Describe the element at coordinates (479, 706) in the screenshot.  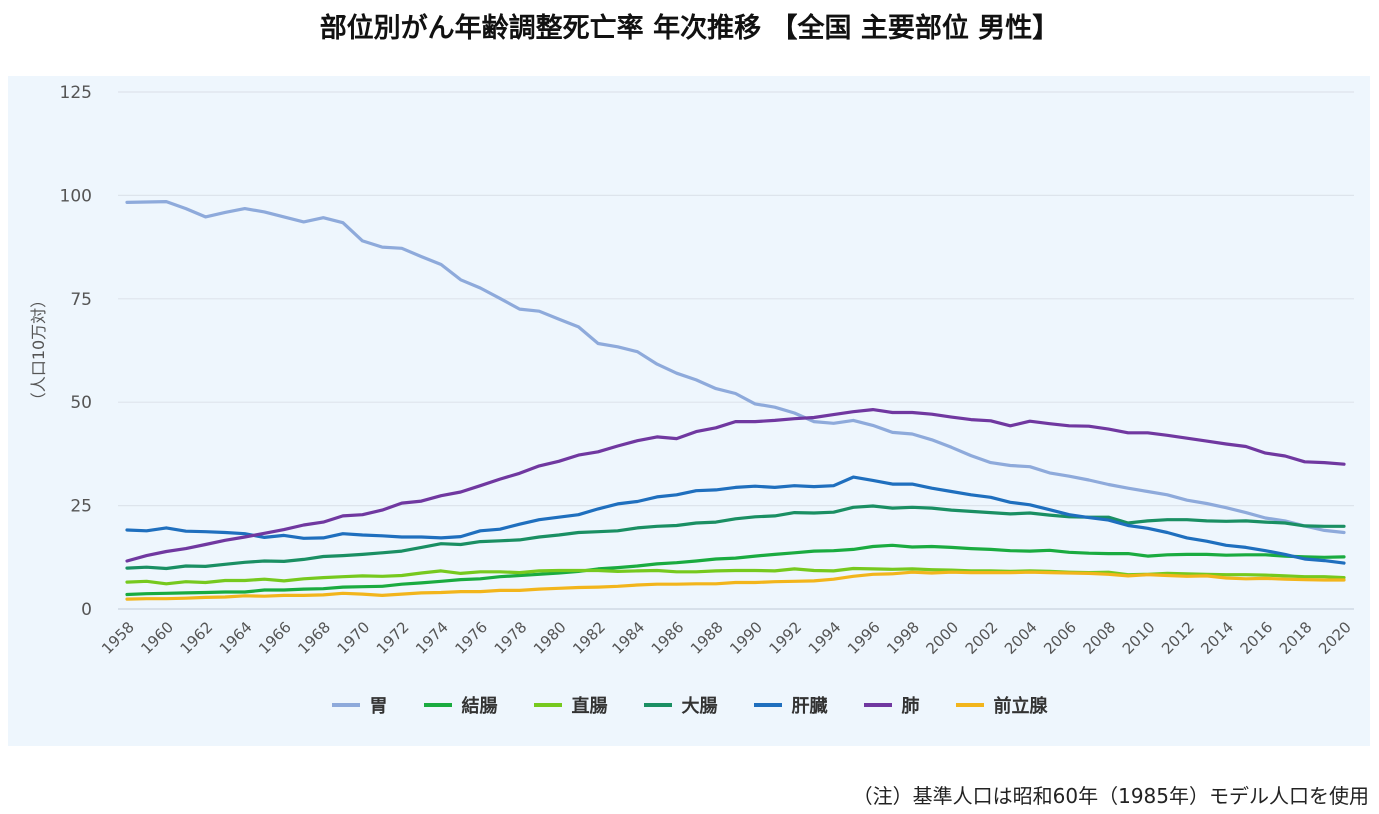
I see `legend-label: 結腸` at that location.